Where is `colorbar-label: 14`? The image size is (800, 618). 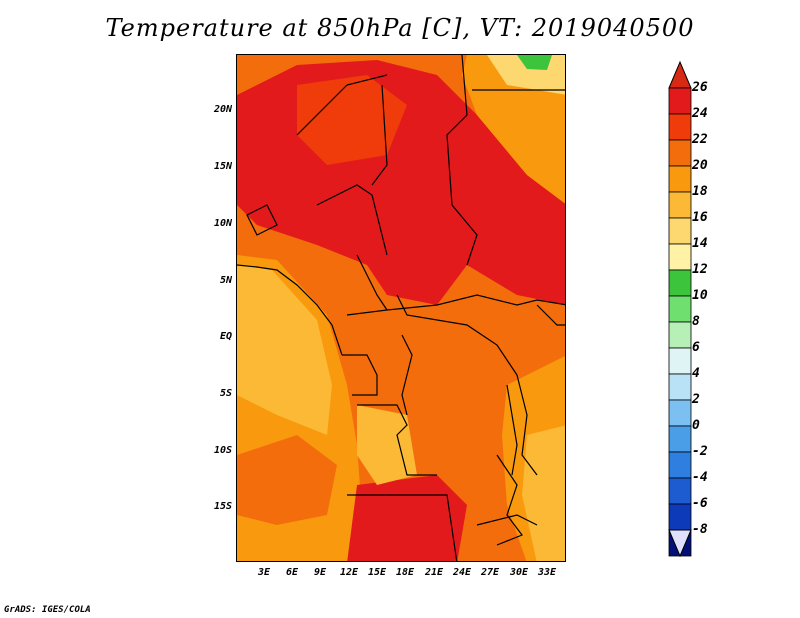
colorbar-label: 14 is located at coordinates (700, 243).